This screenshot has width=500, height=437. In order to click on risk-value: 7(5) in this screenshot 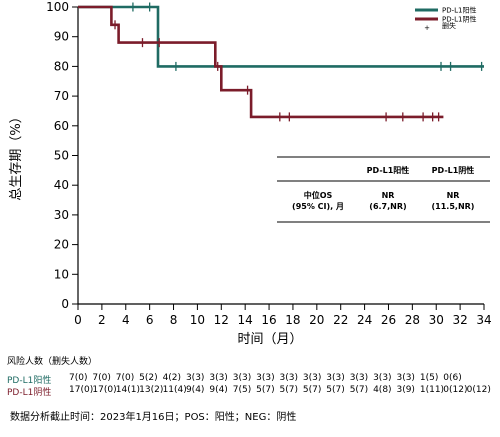, I will do `click(242, 390)`.